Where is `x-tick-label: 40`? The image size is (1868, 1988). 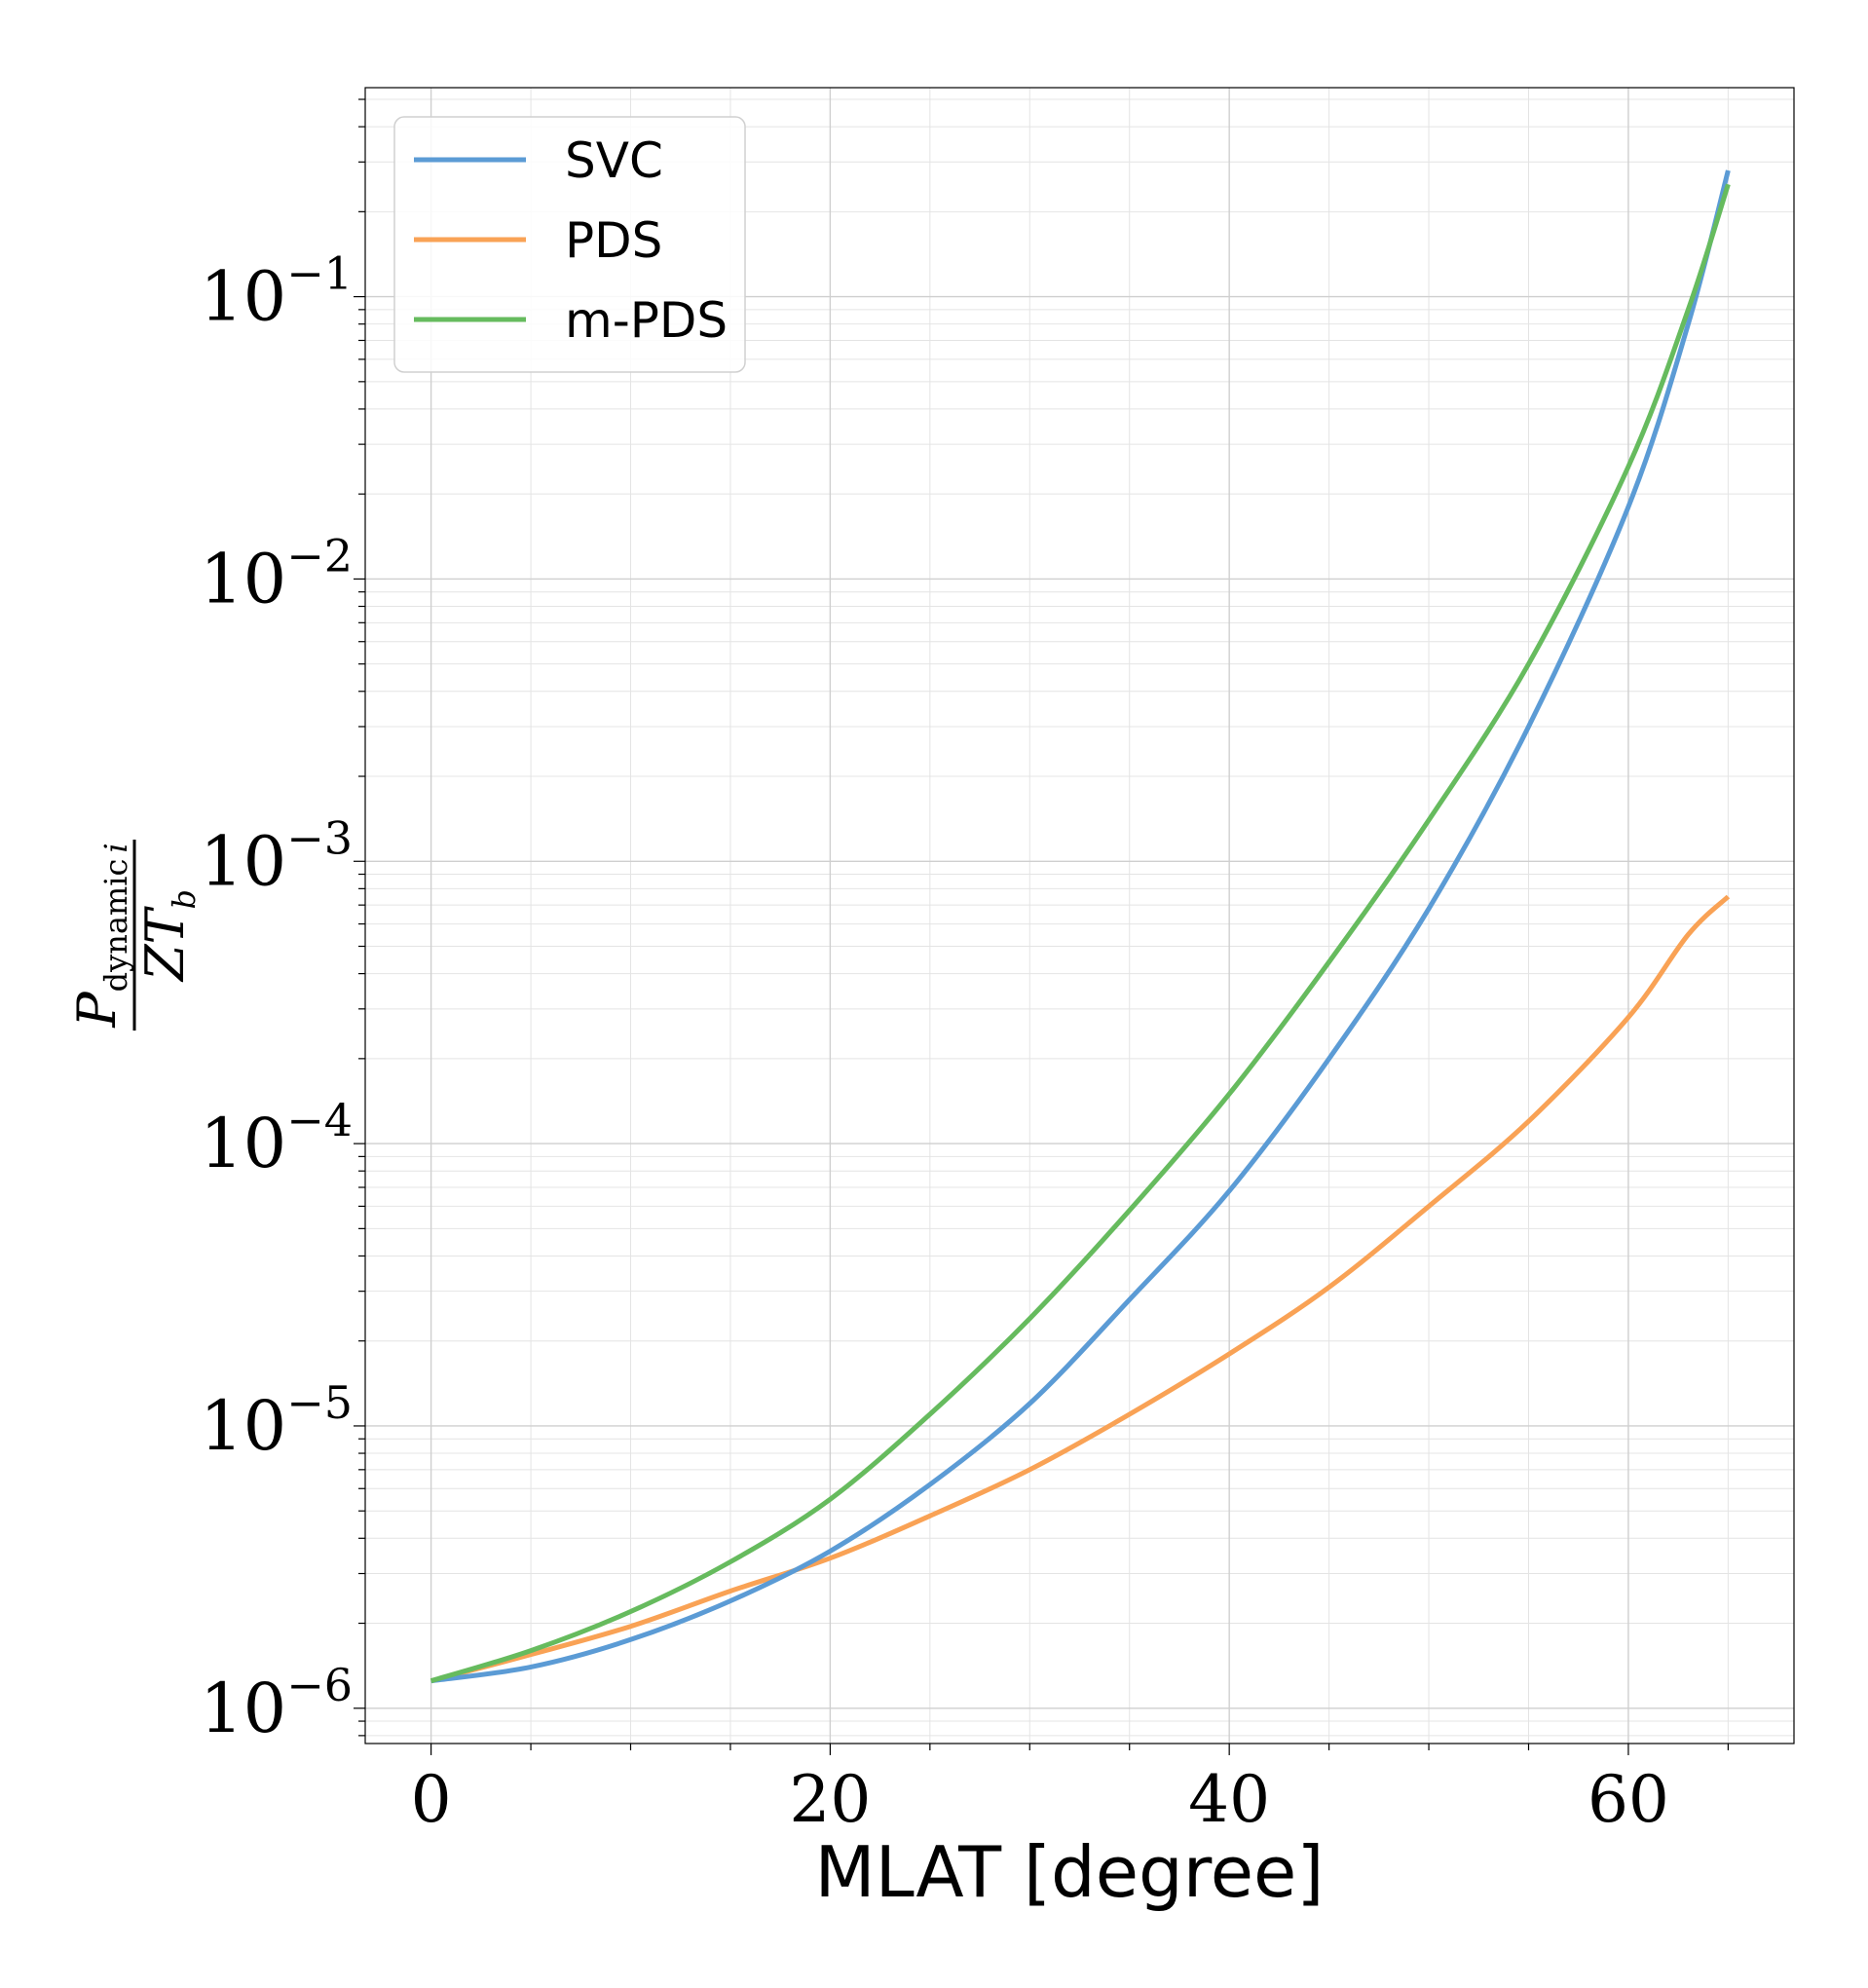 x-tick-label: 40 is located at coordinates (1229, 1799).